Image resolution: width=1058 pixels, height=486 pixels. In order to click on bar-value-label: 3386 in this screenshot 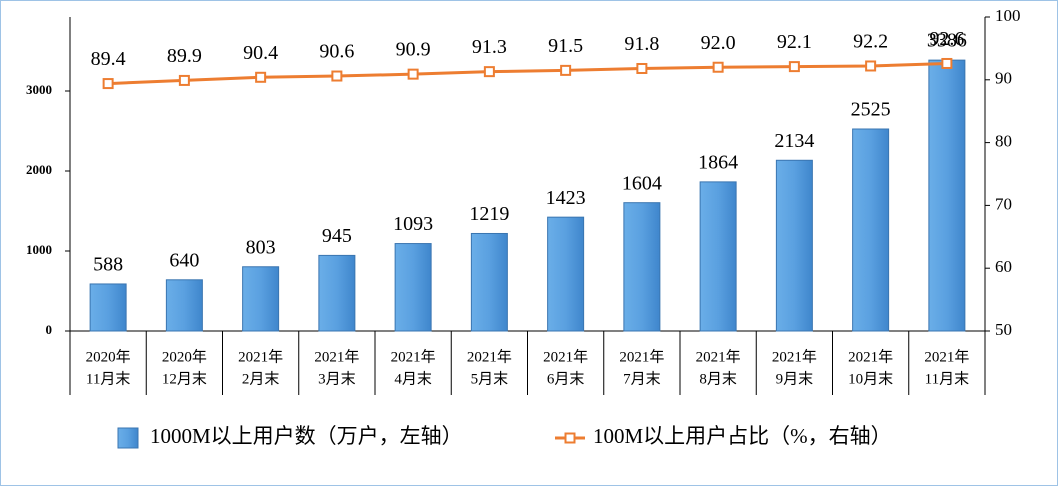, I will do `click(947, 41)`.